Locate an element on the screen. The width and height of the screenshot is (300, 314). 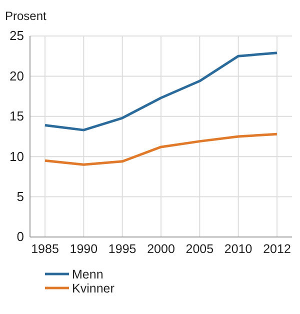
y-axis-title: Prosent is located at coordinates (26, 16).